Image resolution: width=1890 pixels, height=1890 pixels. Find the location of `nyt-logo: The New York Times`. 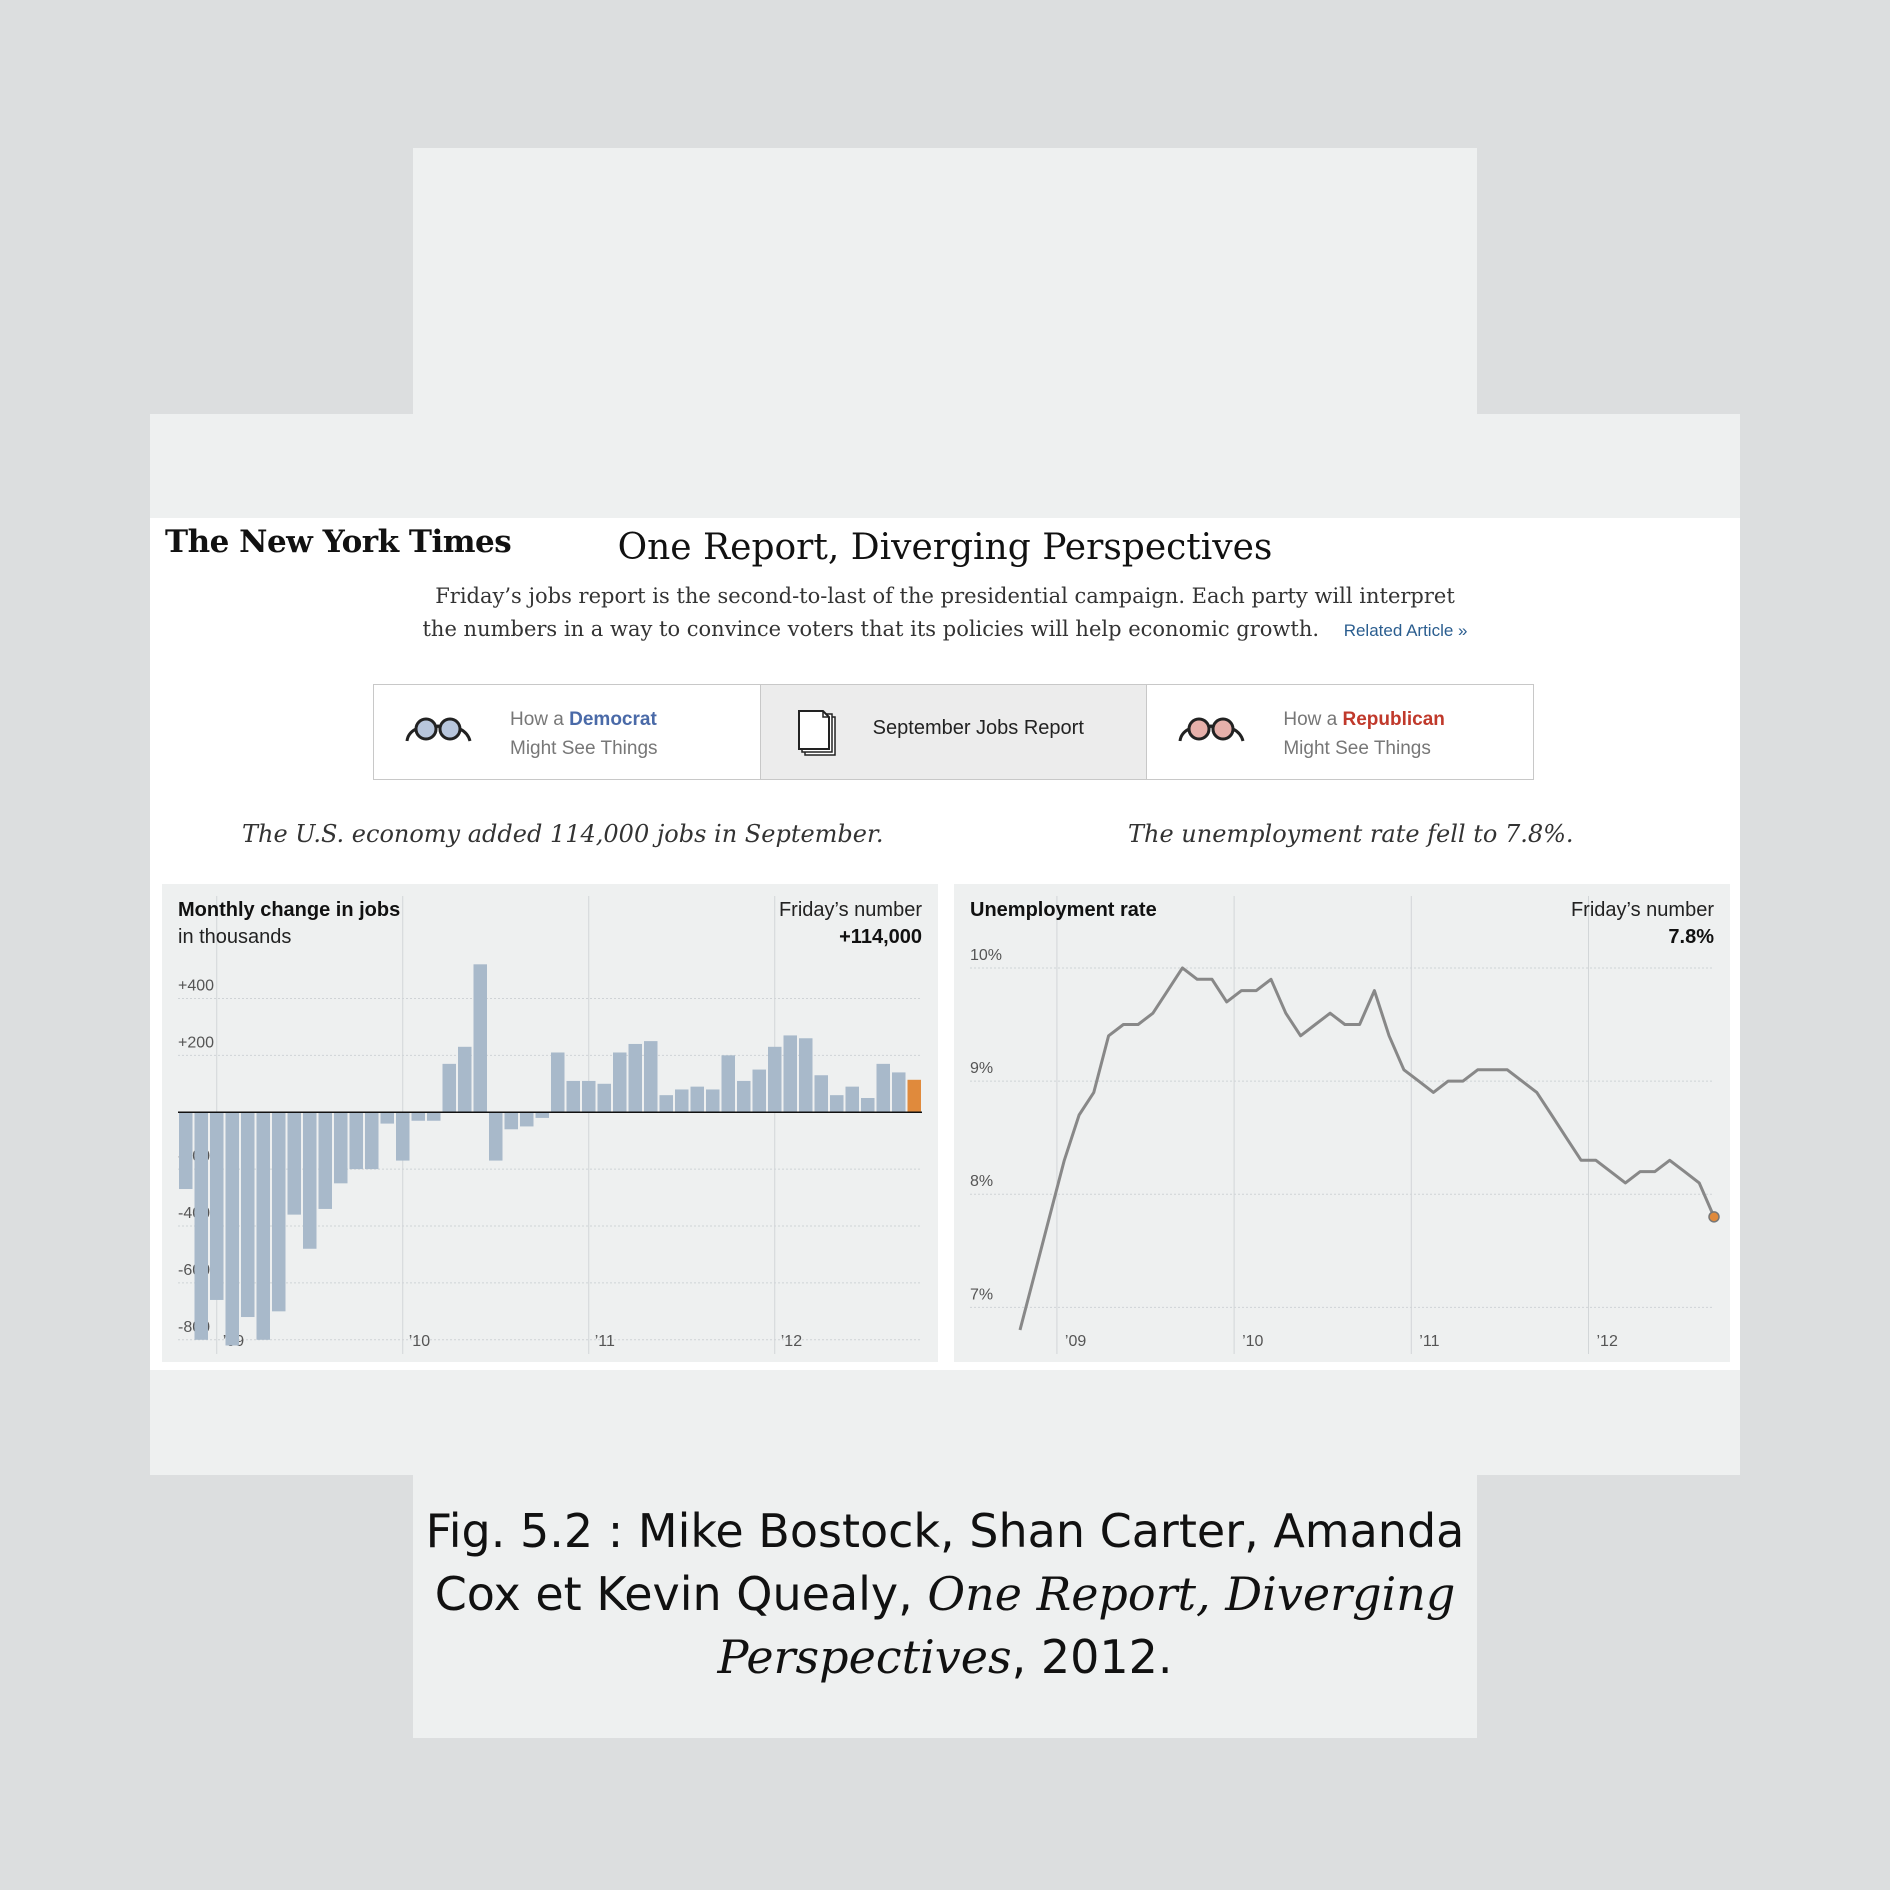

nyt-logo: The New York Times is located at coordinates (338, 542).